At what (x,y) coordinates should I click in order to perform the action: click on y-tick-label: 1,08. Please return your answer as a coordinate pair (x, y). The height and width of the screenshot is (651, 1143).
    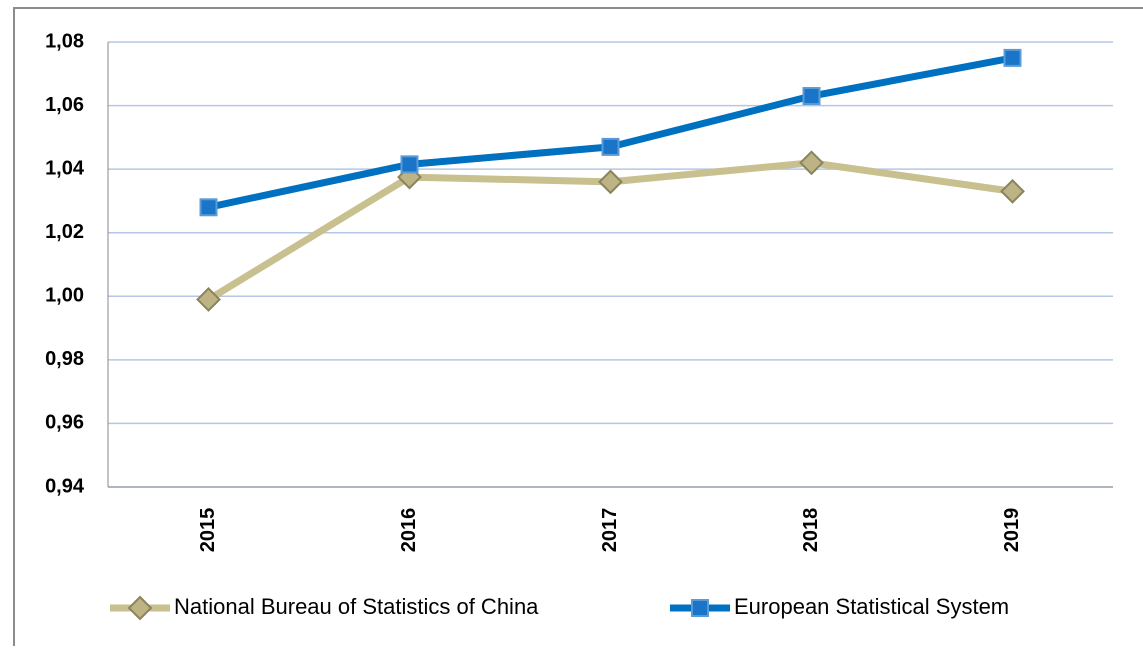
    Looking at the image, I should click on (64, 41).